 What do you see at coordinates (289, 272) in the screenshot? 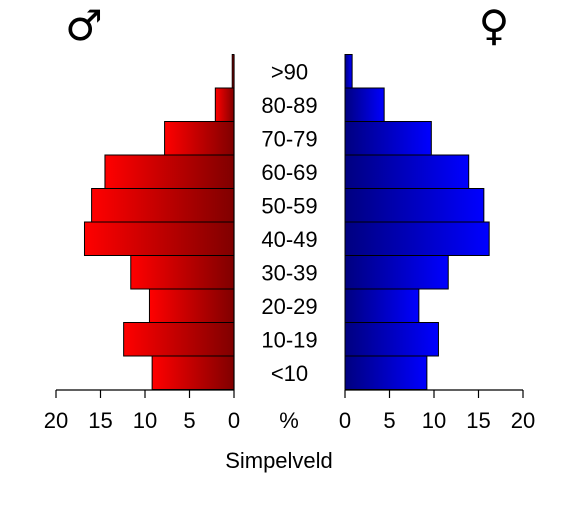
I see `age-label-3: 30-39` at bounding box center [289, 272].